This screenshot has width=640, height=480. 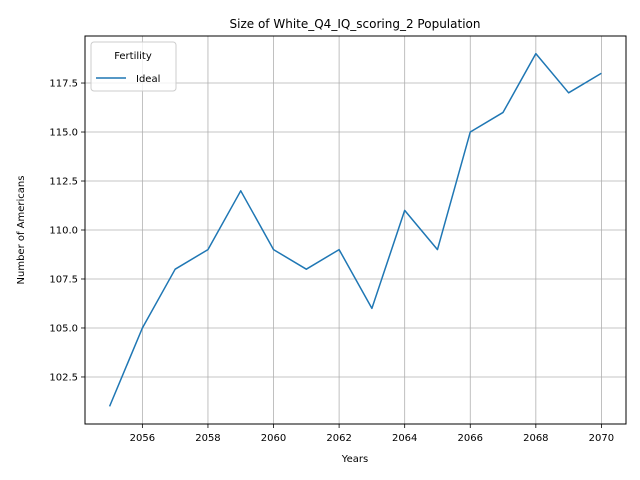 What do you see at coordinates (63, 84) in the screenshot?
I see `y-tick-label: 117.5` at bounding box center [63, 84].